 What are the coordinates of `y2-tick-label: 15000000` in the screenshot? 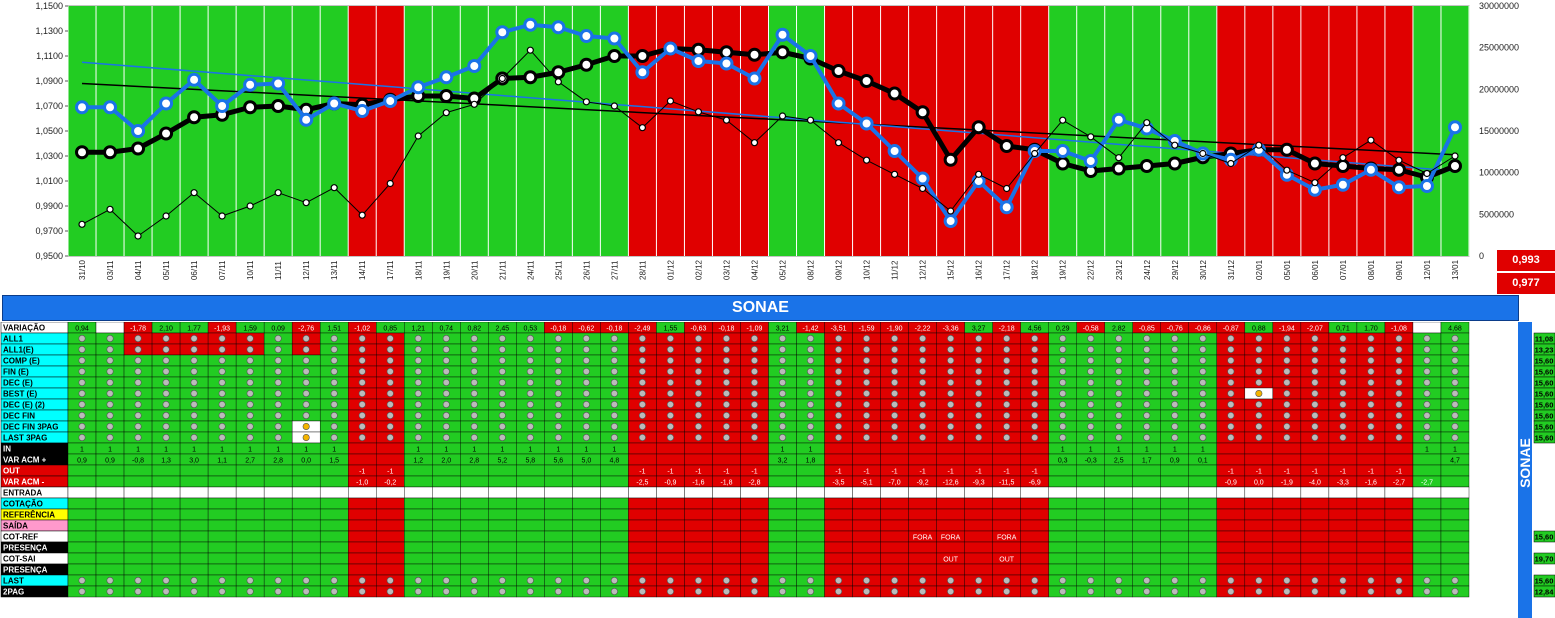 It's located at (1499, 131).